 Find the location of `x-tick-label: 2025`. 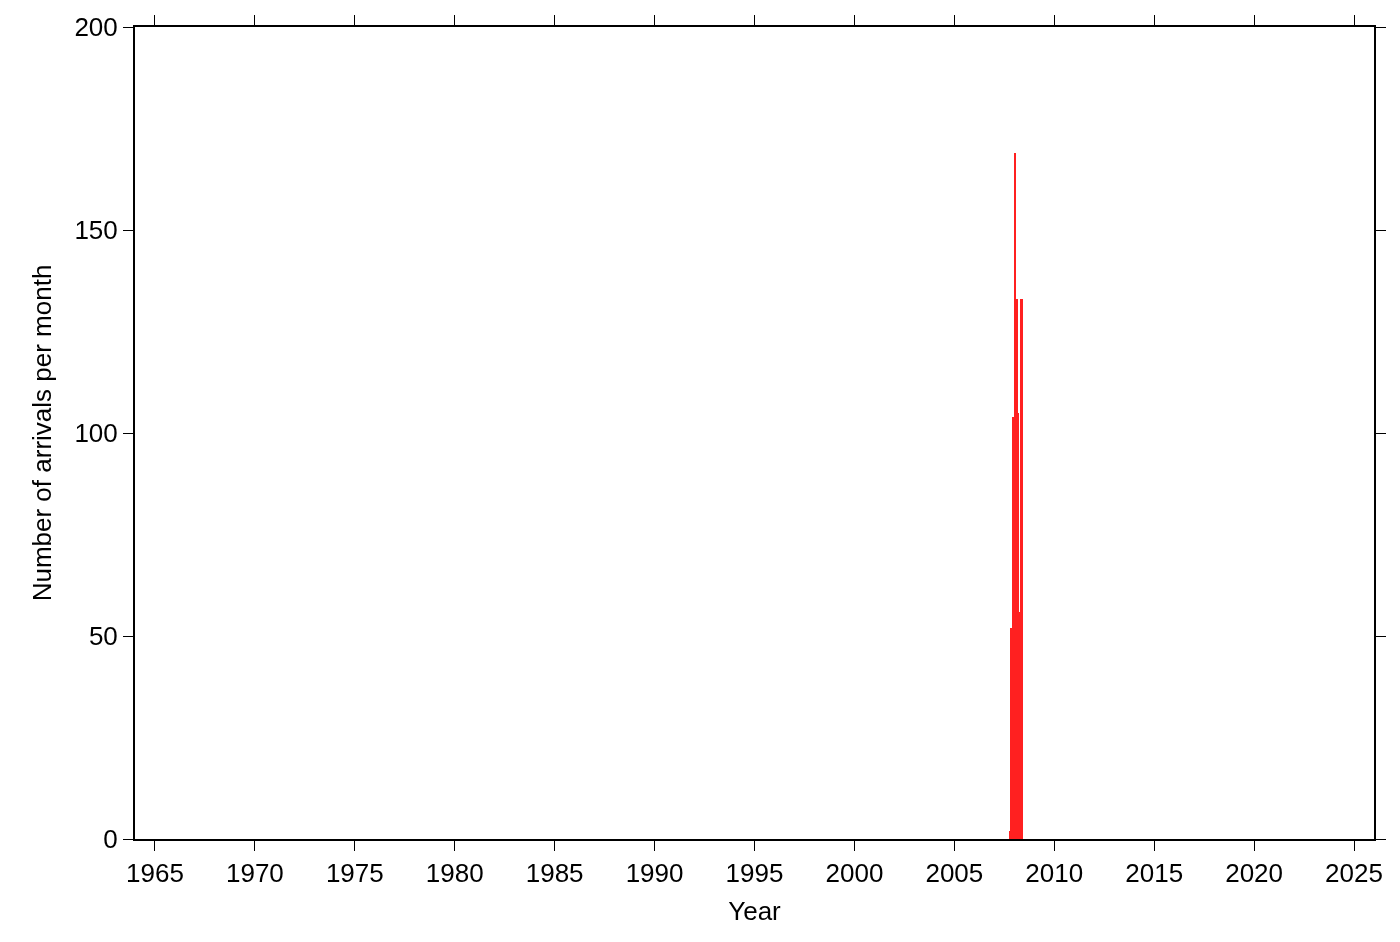

x-tick-label: 2025 is located at coordinates (1354, 873).